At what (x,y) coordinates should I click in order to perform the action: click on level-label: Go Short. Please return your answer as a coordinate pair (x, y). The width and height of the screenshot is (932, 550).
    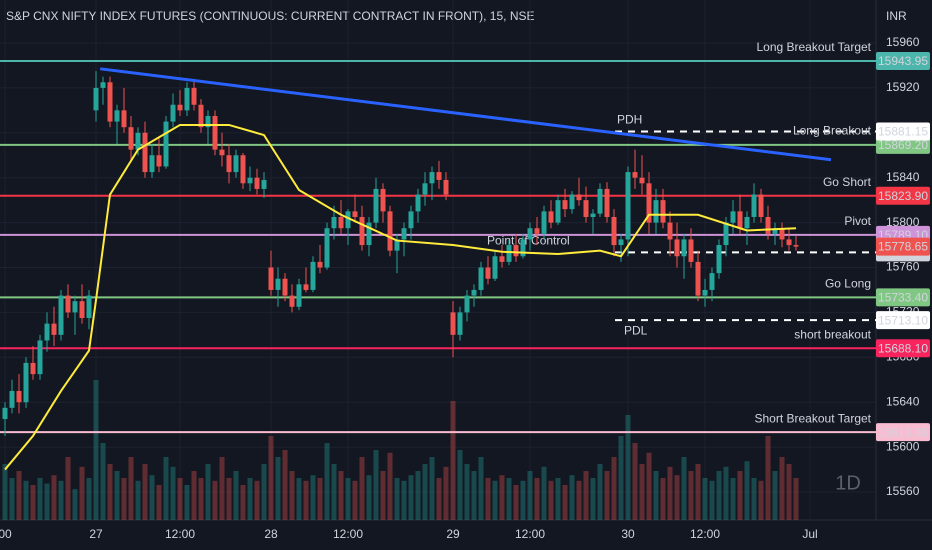
    Looking at the image, I should click on (847, 182).